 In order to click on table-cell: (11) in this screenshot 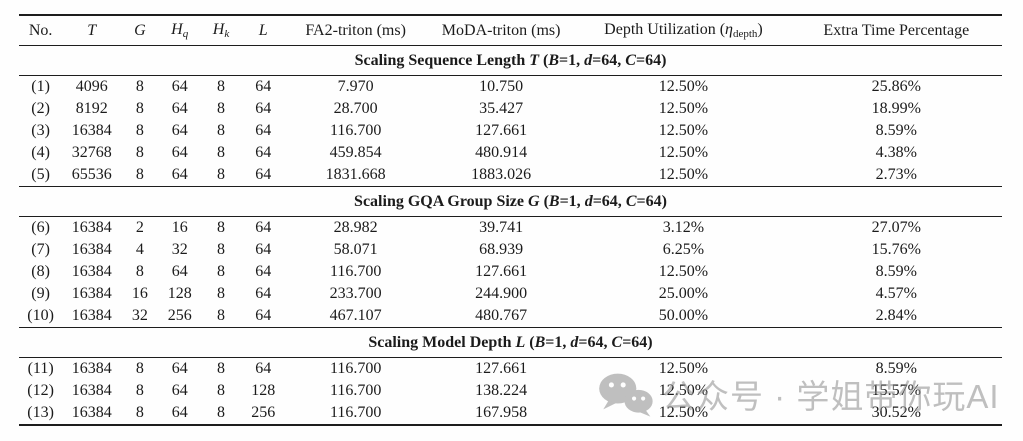, I will do `click(40, 368)`.